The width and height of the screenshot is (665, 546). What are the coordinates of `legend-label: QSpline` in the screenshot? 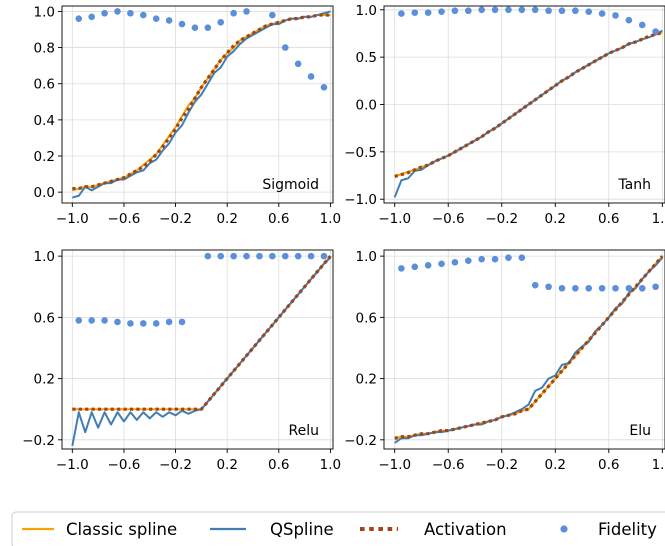 It's located at (302, 529).